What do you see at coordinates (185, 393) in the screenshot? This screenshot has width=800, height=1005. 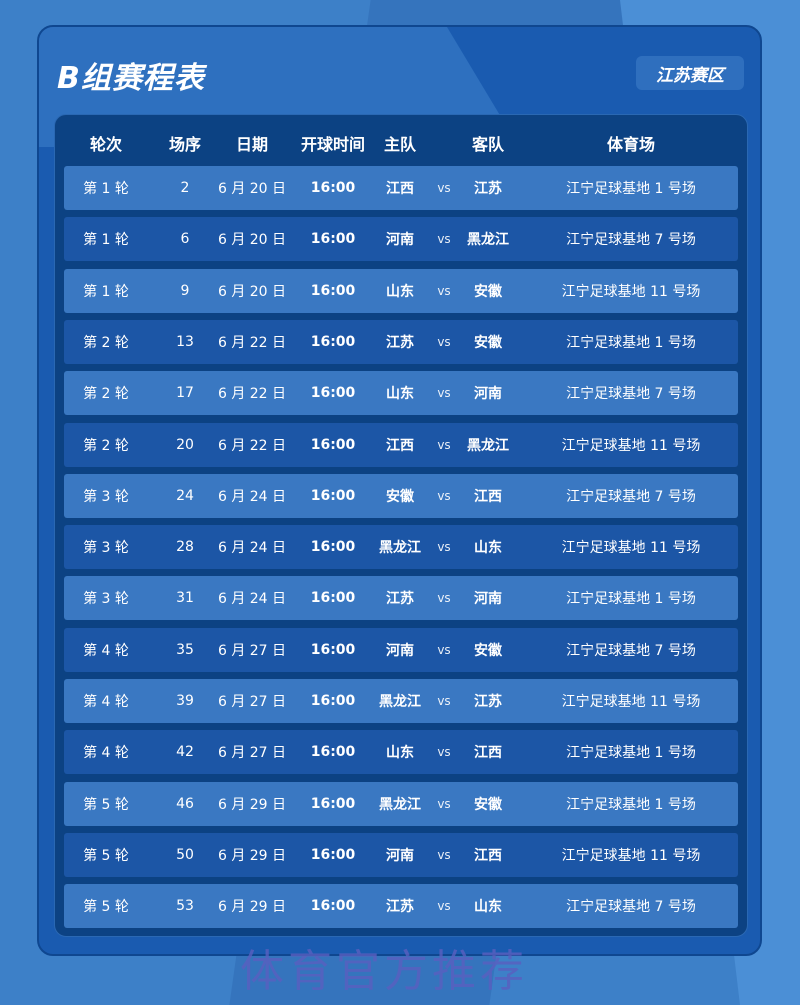 I see `cell-seq: 17` at bounding box center [185, 393].